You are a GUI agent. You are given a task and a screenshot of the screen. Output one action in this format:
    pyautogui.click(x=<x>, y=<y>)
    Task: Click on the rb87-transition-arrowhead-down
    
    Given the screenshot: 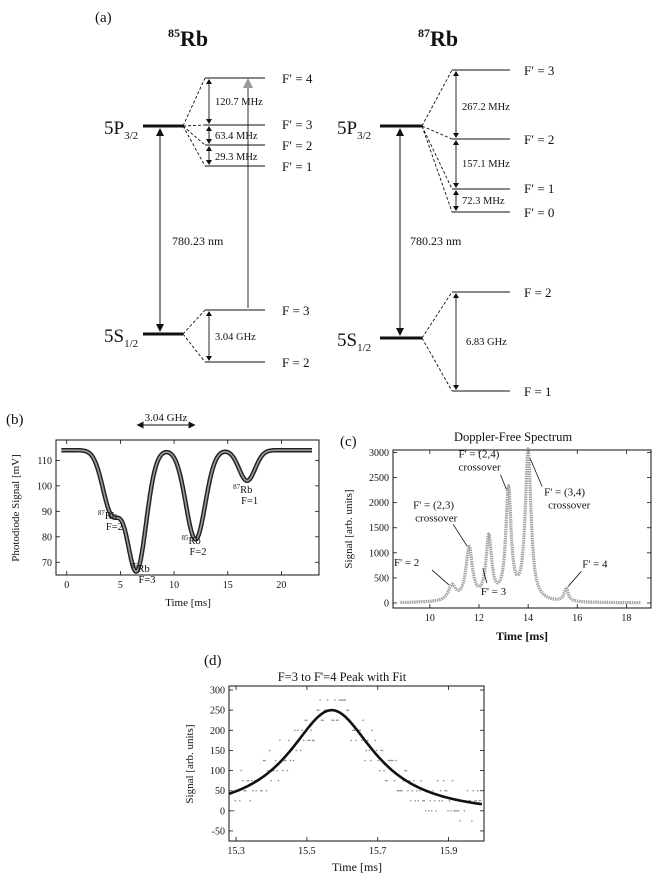 What is the action you would take?
    pyautogui.click(x=400, y=332)
    